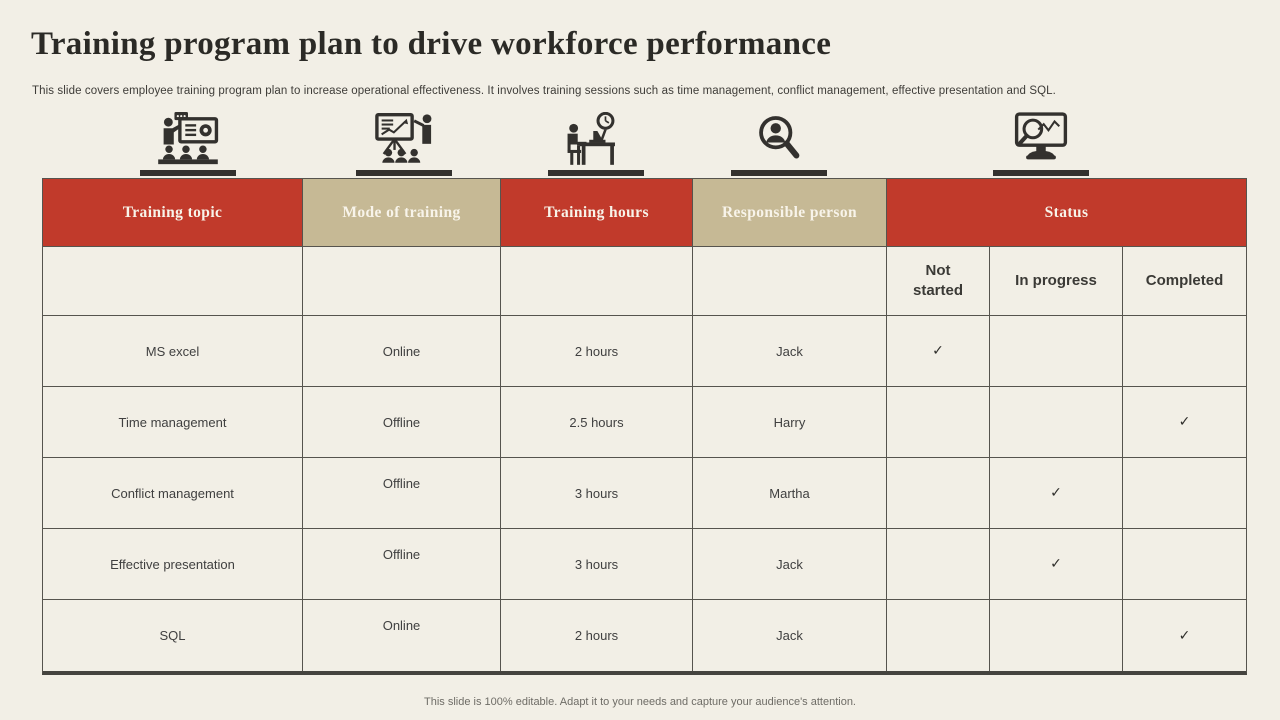  What do you see at coordinates (1056, 281) in the screenshot?
I see `status-subheader-in-progress: In progress` at bounding box center [1056, 281].